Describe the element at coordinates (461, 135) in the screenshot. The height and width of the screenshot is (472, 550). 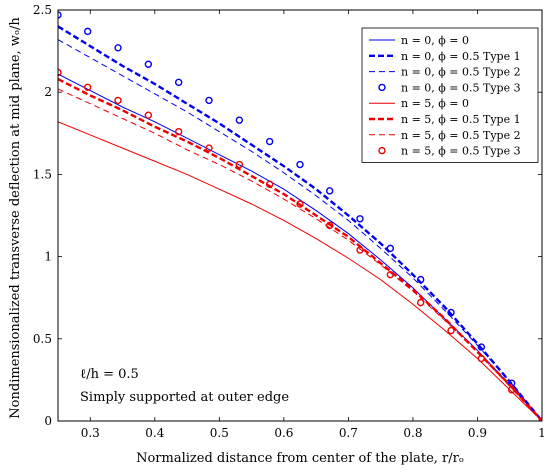
I see `legend-entry: n = 5, ϕ = 0.5 Type 2` at that location.